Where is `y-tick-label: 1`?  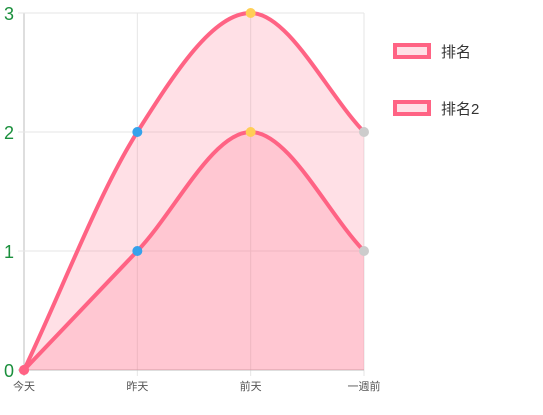
y-tick-label: 1 is located at coordinates (9, 252).